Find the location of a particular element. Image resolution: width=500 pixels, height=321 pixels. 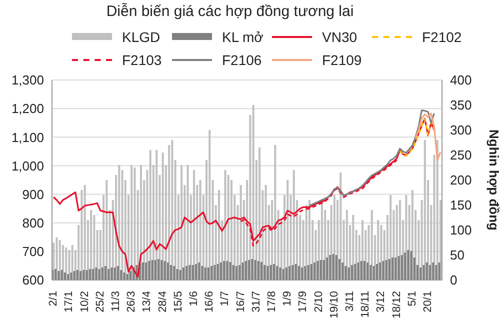

legend-label: F2109 is located at coordinates (342, 60).